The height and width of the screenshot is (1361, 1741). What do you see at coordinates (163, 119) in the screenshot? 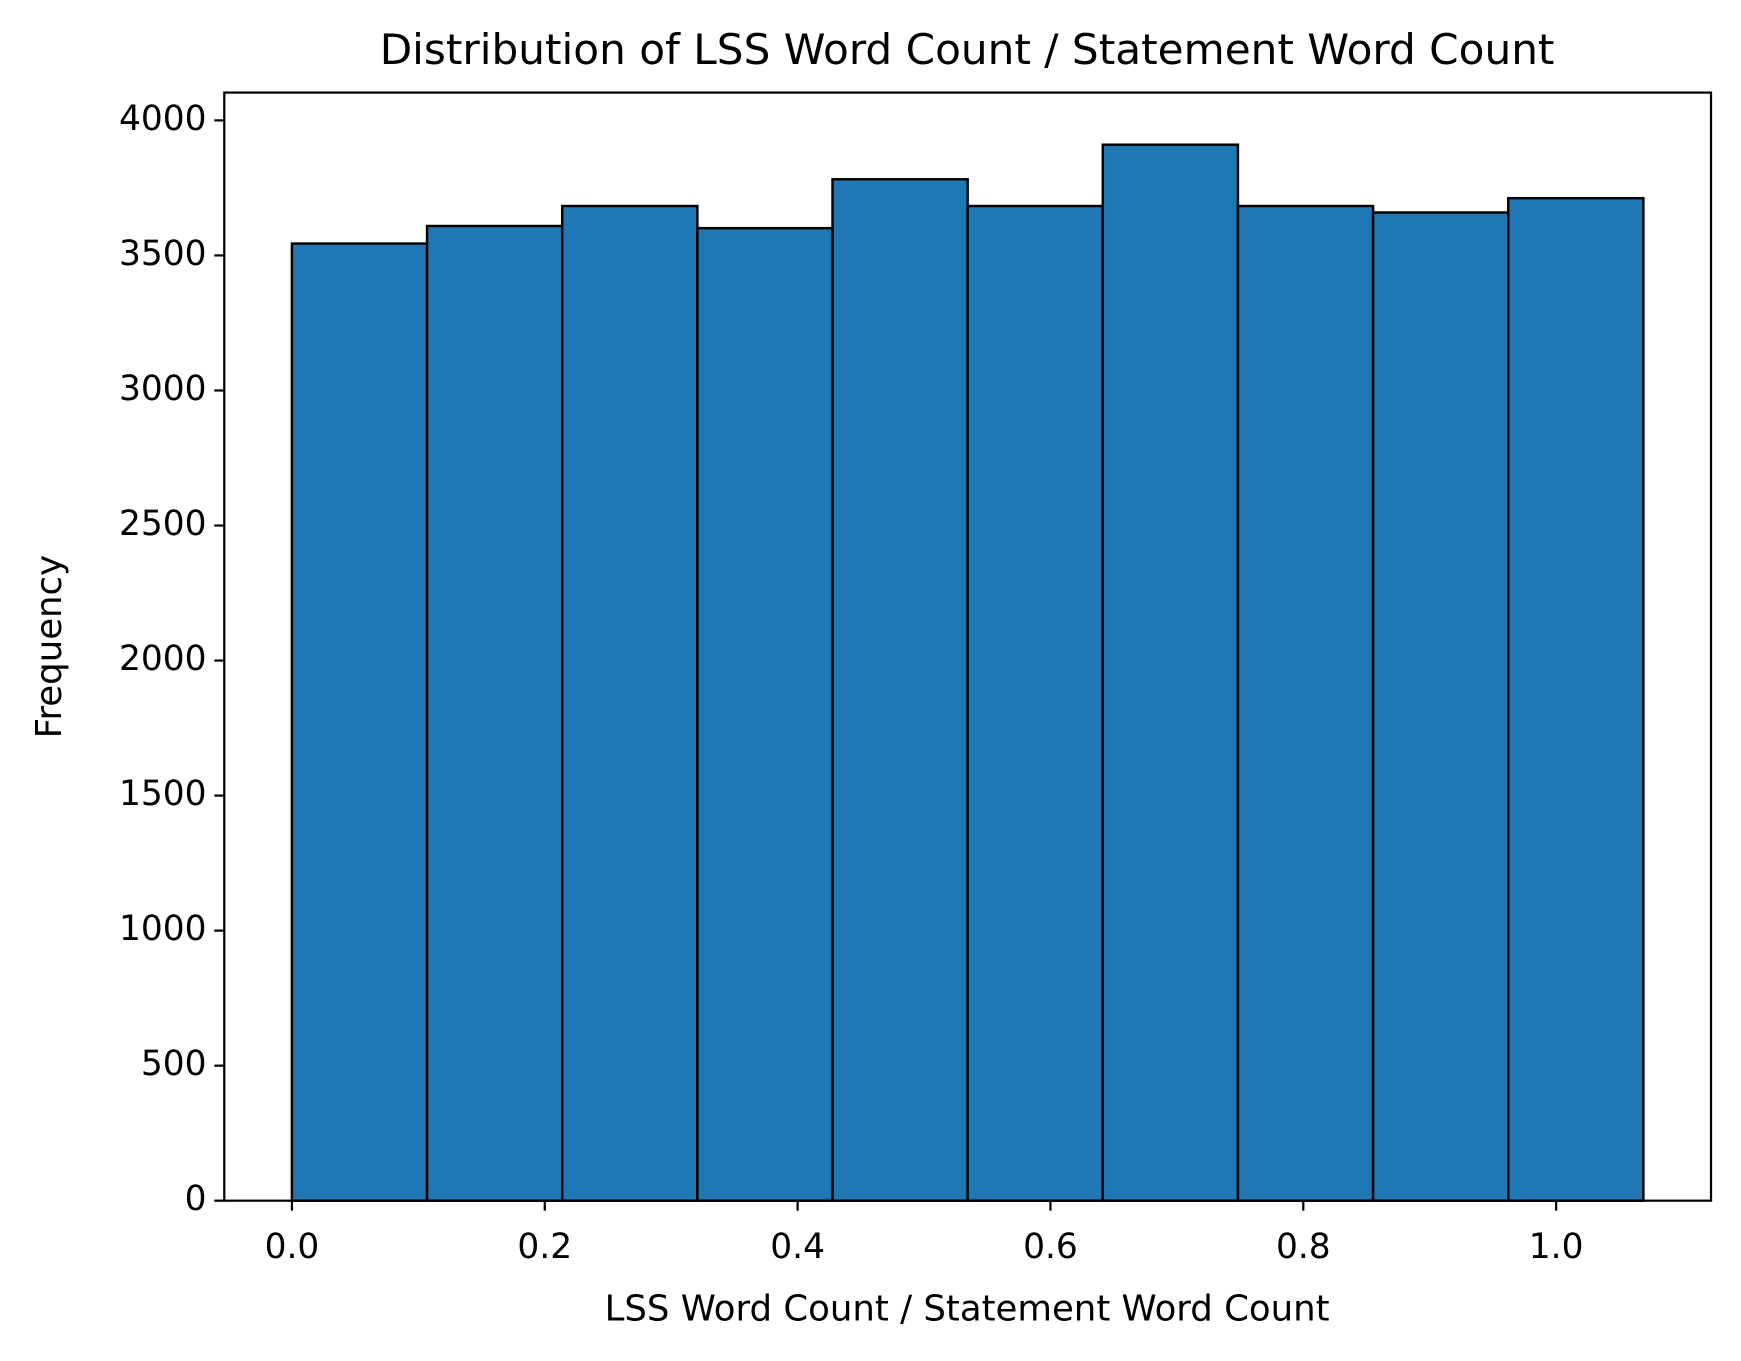
I see `y-tick-label: 4000` at bounding box center [163, 119].